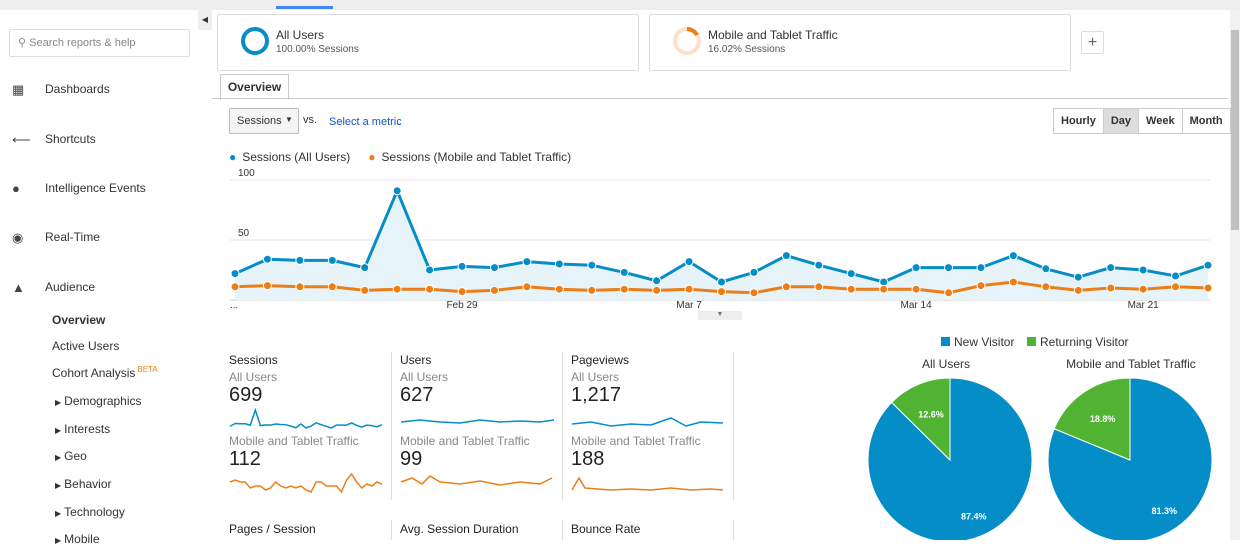 Image resolution: width=1240 pixels, height=546 pixels. I want to click on subnav-text: Demographics, so click(103, 401).